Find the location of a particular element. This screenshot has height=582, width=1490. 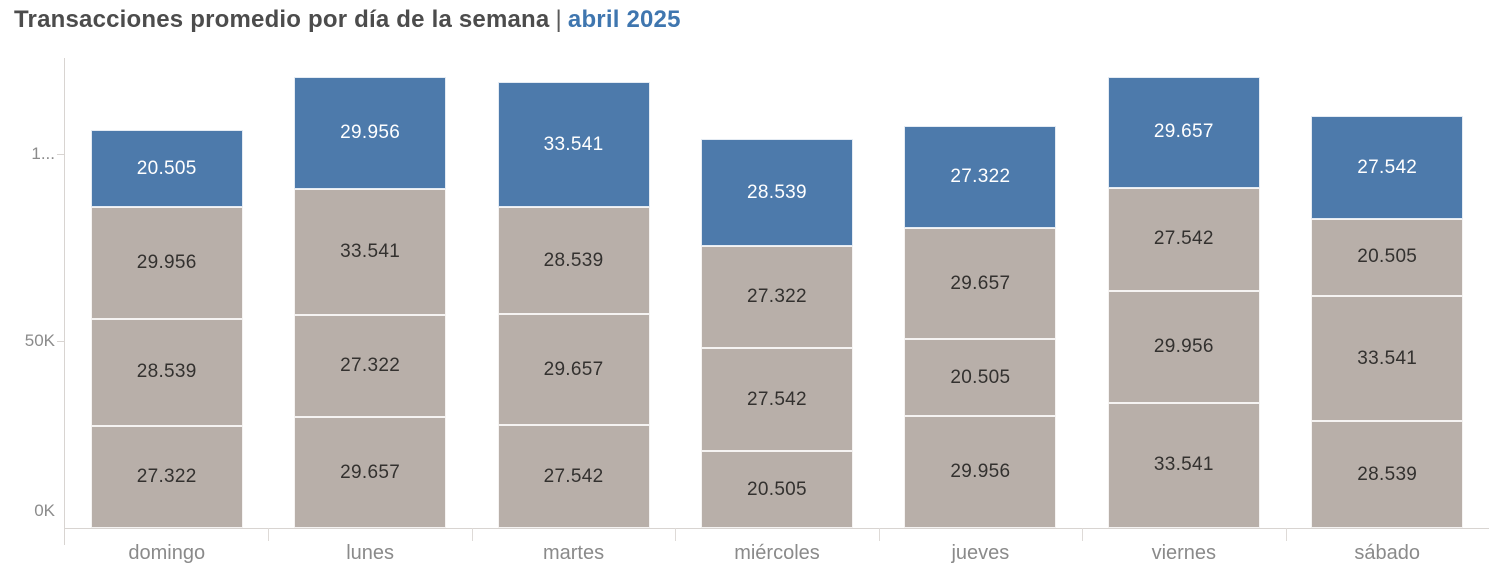

bar-segment-martes-3-base: 28.539 is located at coordinates (573, 261).